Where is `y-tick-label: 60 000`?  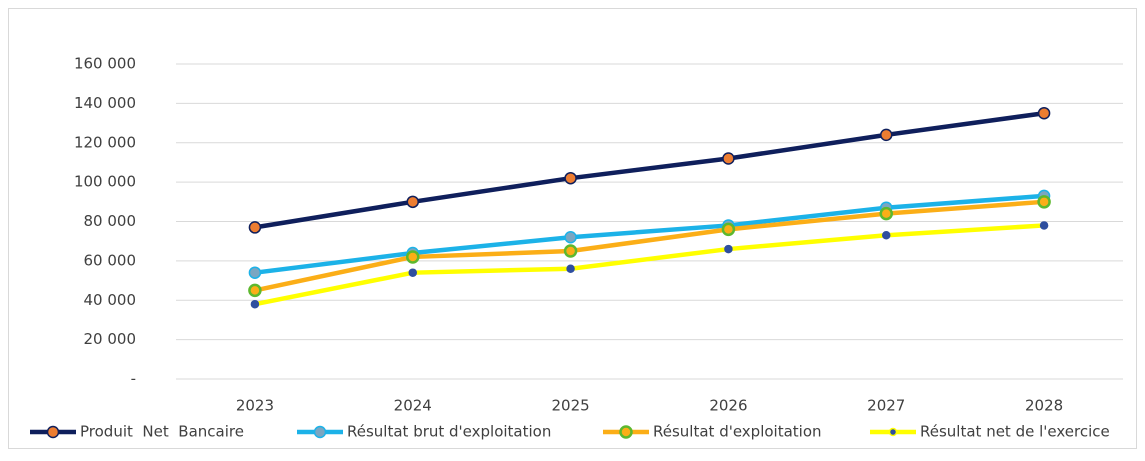 y-tick-label: 60 000 is located at coordinates (110, 260).